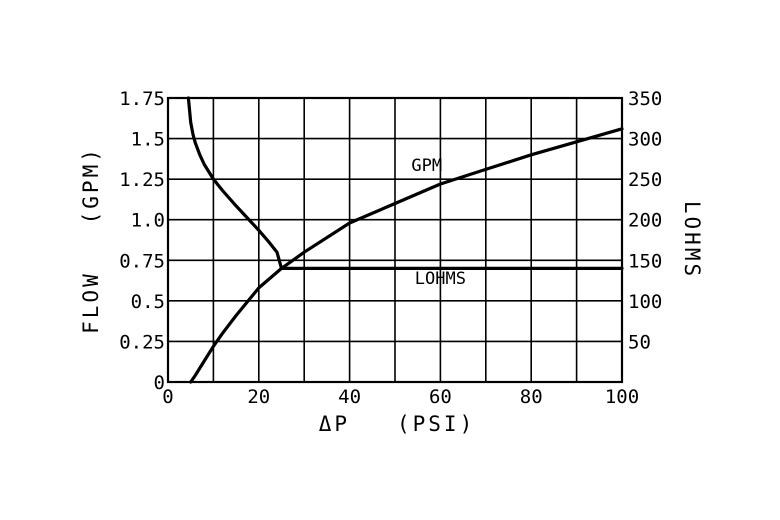  I want to click on y2-tick-label: 300, so click(645, 140).